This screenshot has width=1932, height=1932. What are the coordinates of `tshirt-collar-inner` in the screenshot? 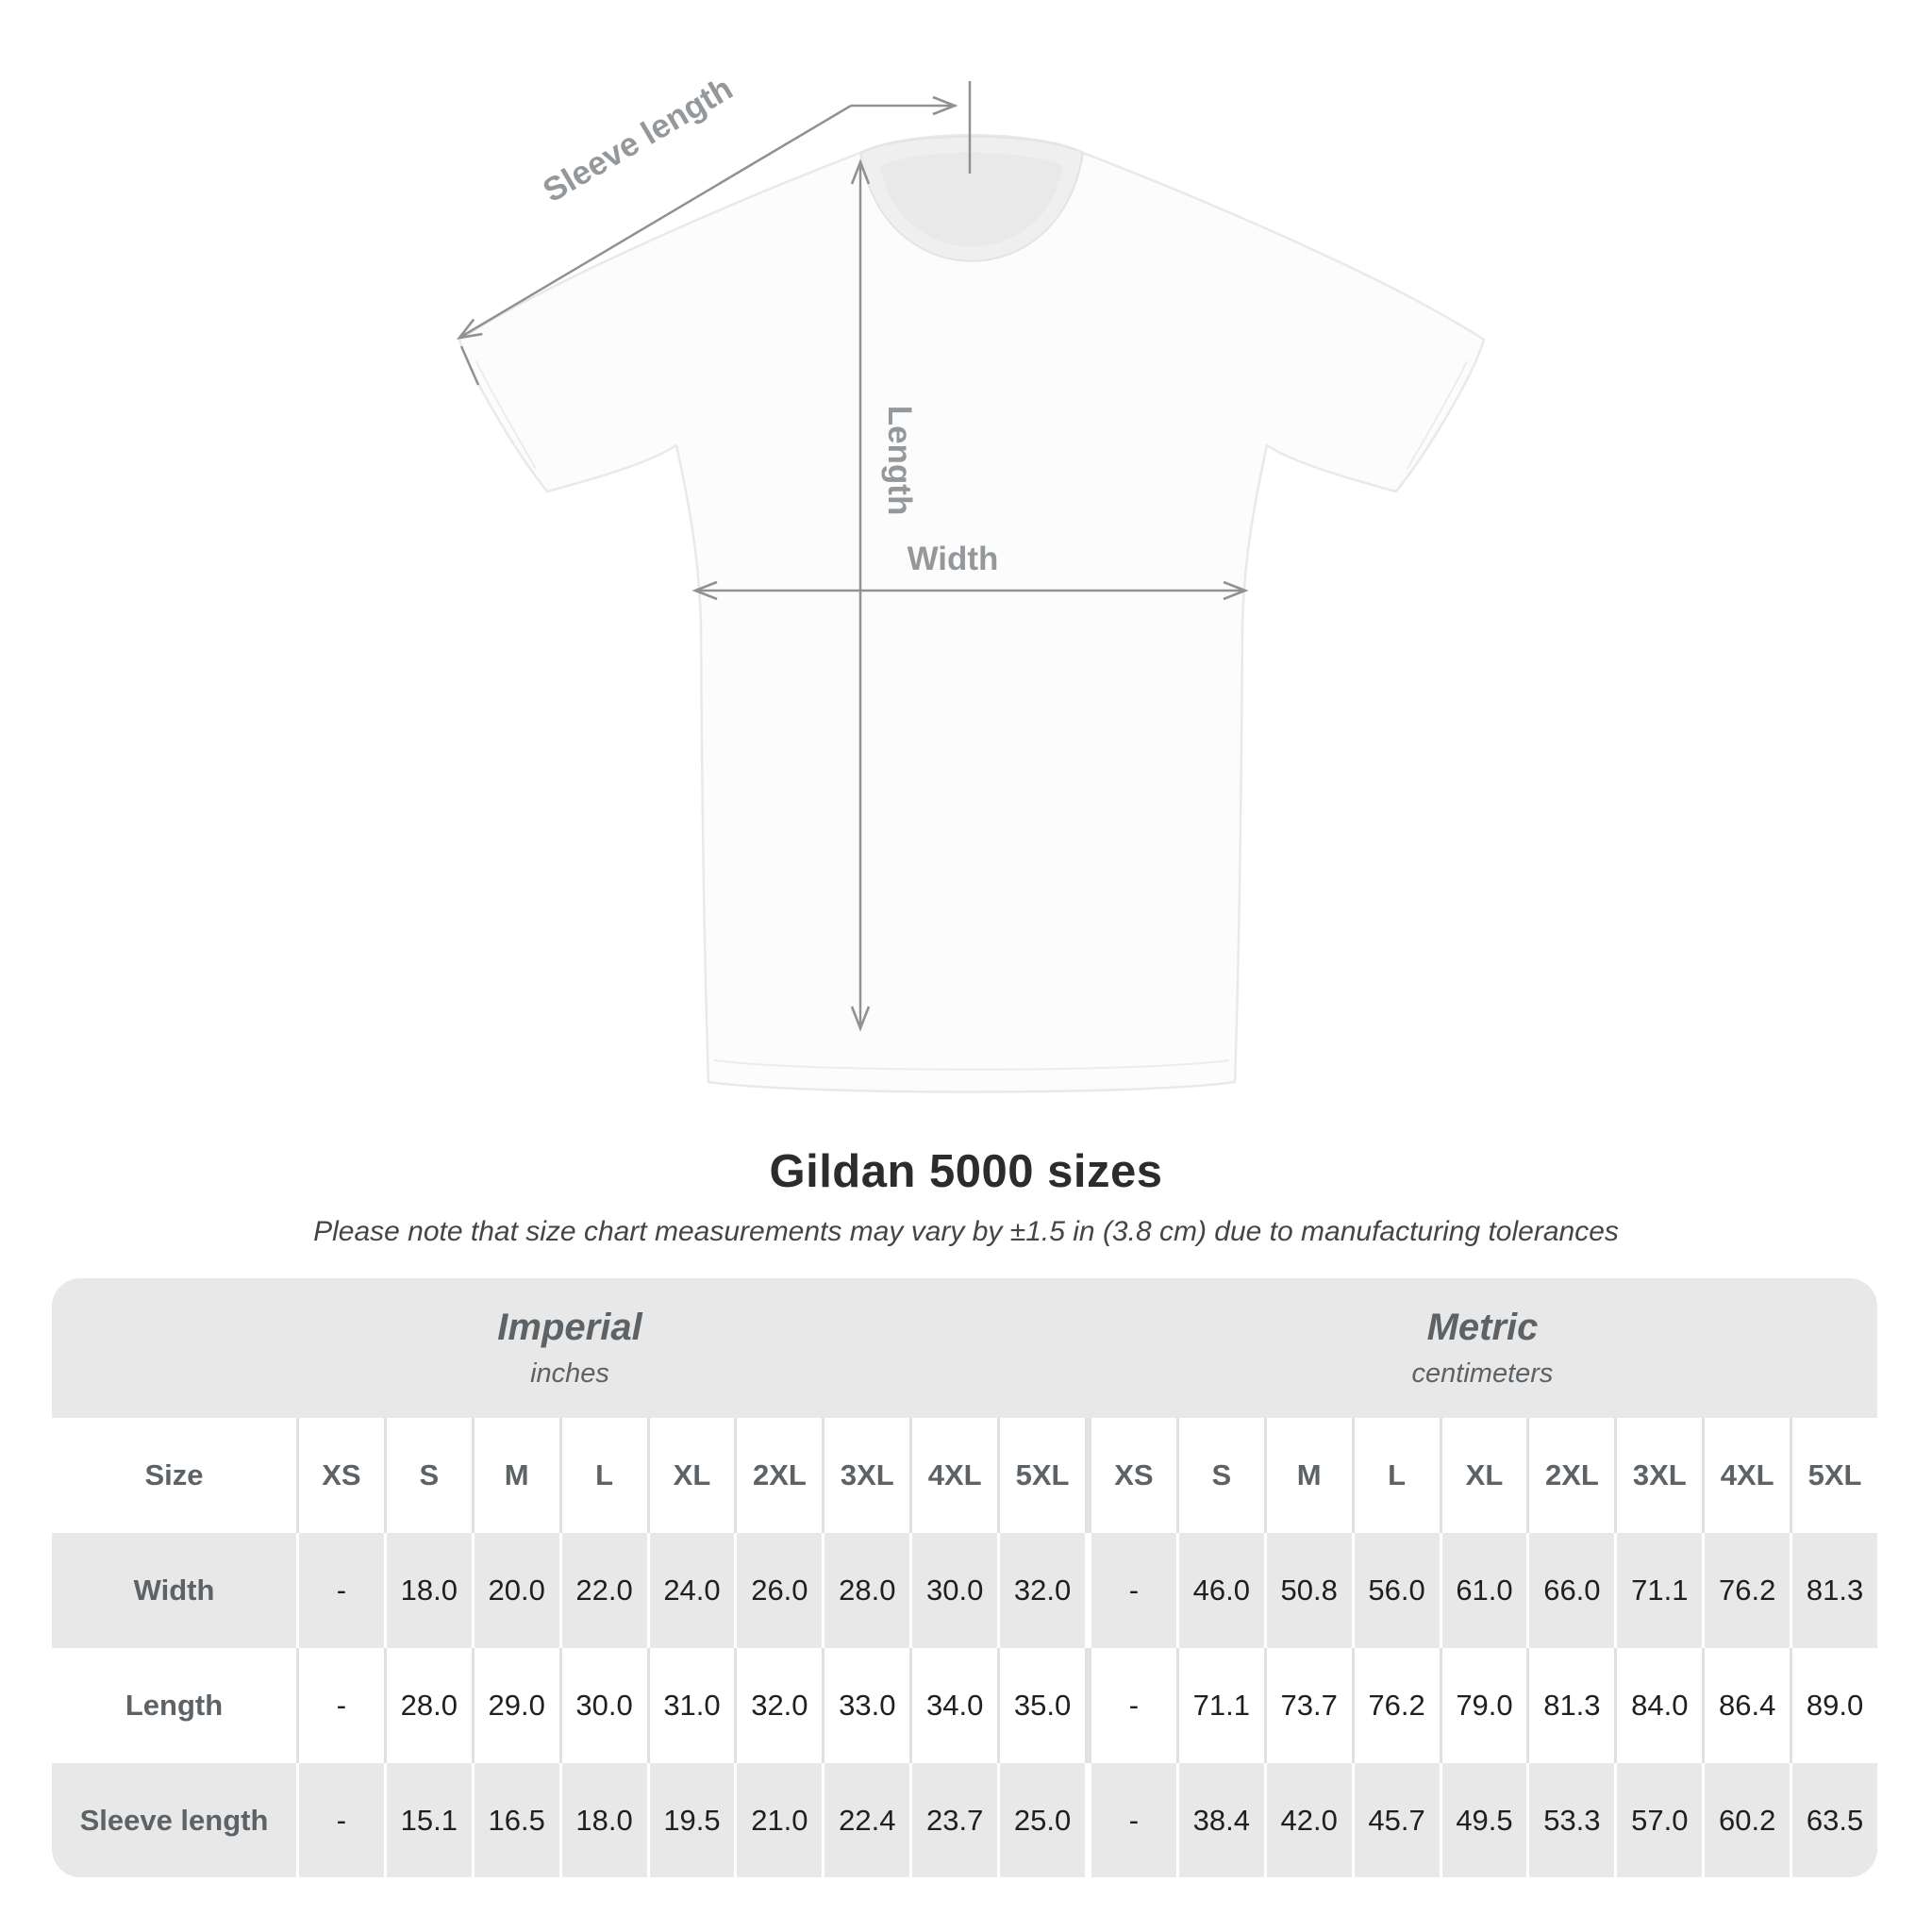 It's located at (971, 199).